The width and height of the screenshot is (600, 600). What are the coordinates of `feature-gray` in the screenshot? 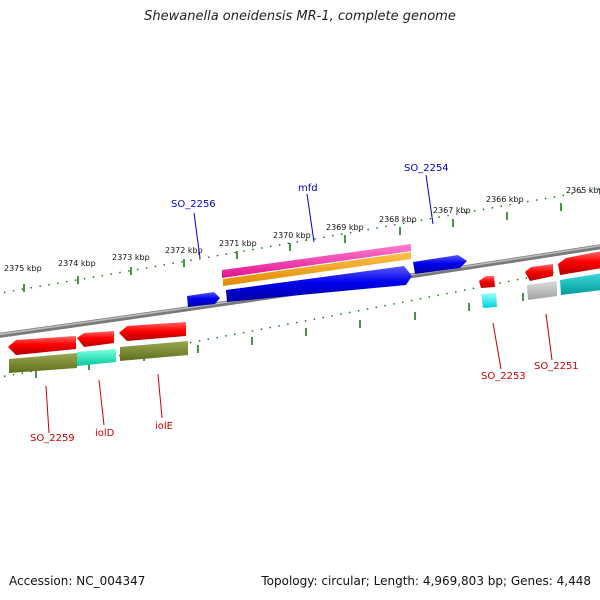 It's located at (542, 290).